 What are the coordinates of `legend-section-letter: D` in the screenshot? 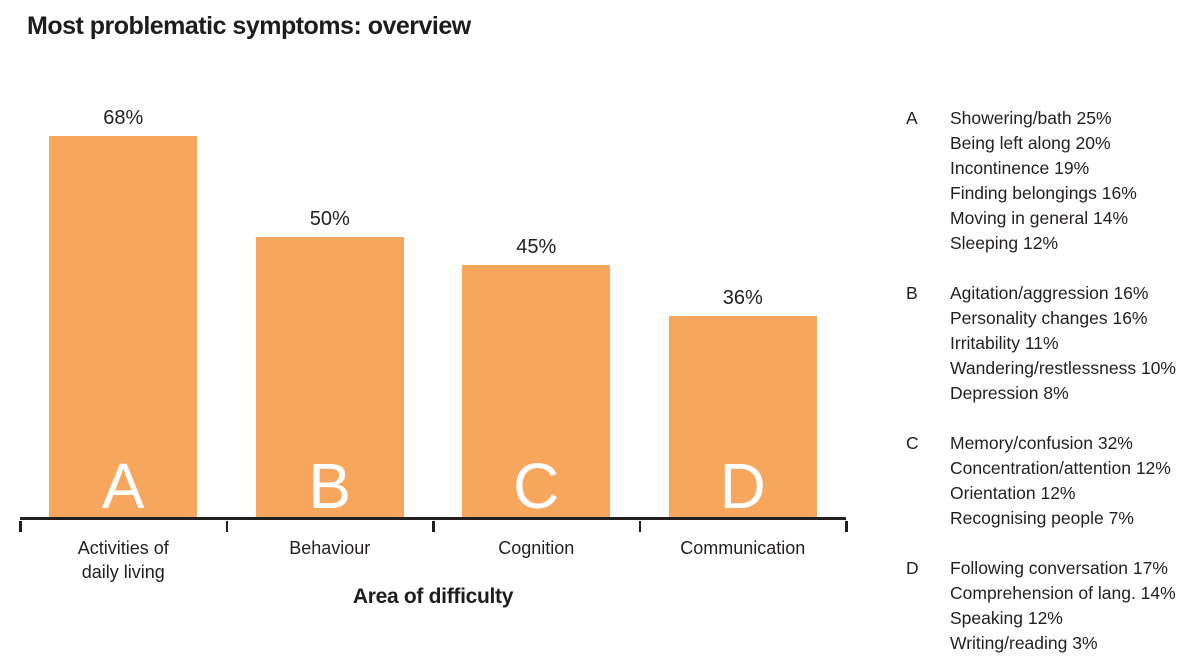 It's located at (912, 568).